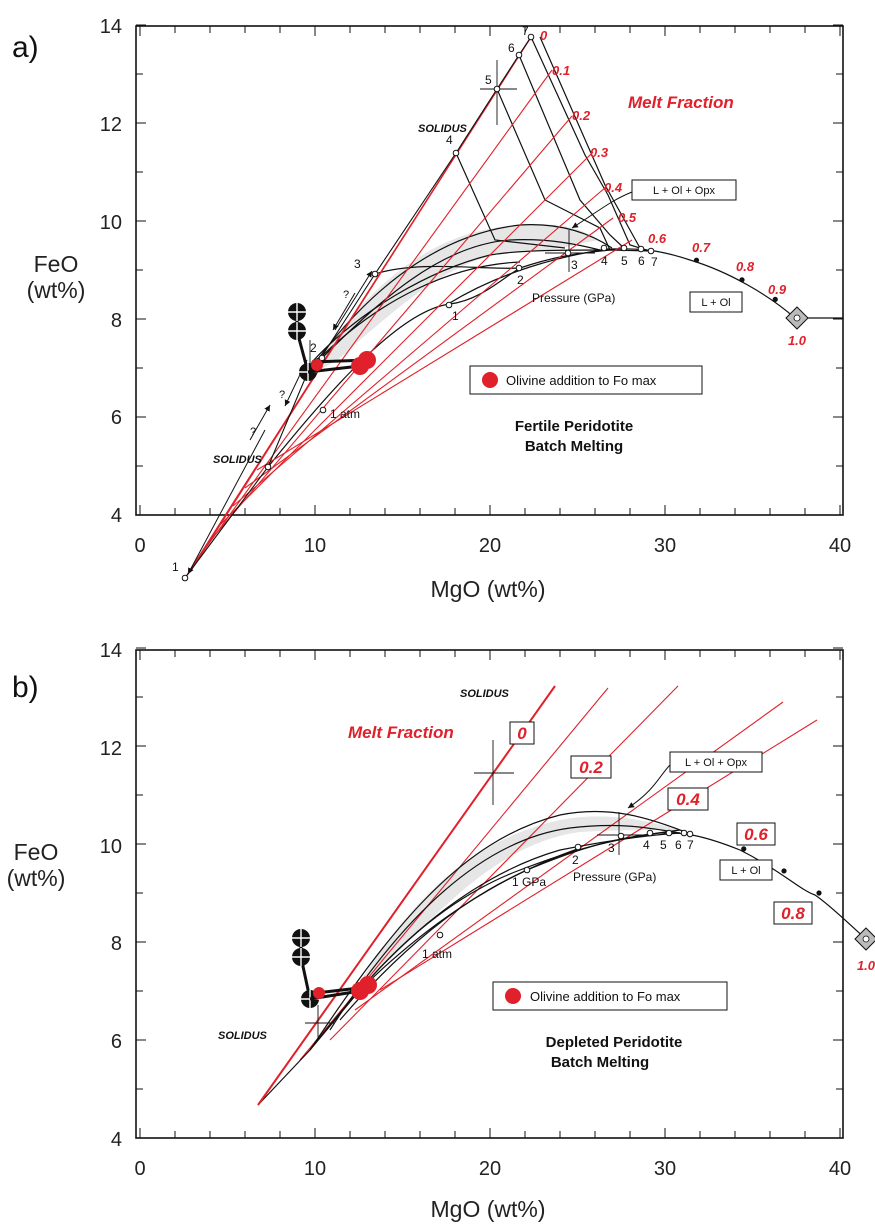  Describe the element at coordinates (614, 877) in the screenshot. I see `panel-b-pressure-label: Pressure (GPa)` at that location.